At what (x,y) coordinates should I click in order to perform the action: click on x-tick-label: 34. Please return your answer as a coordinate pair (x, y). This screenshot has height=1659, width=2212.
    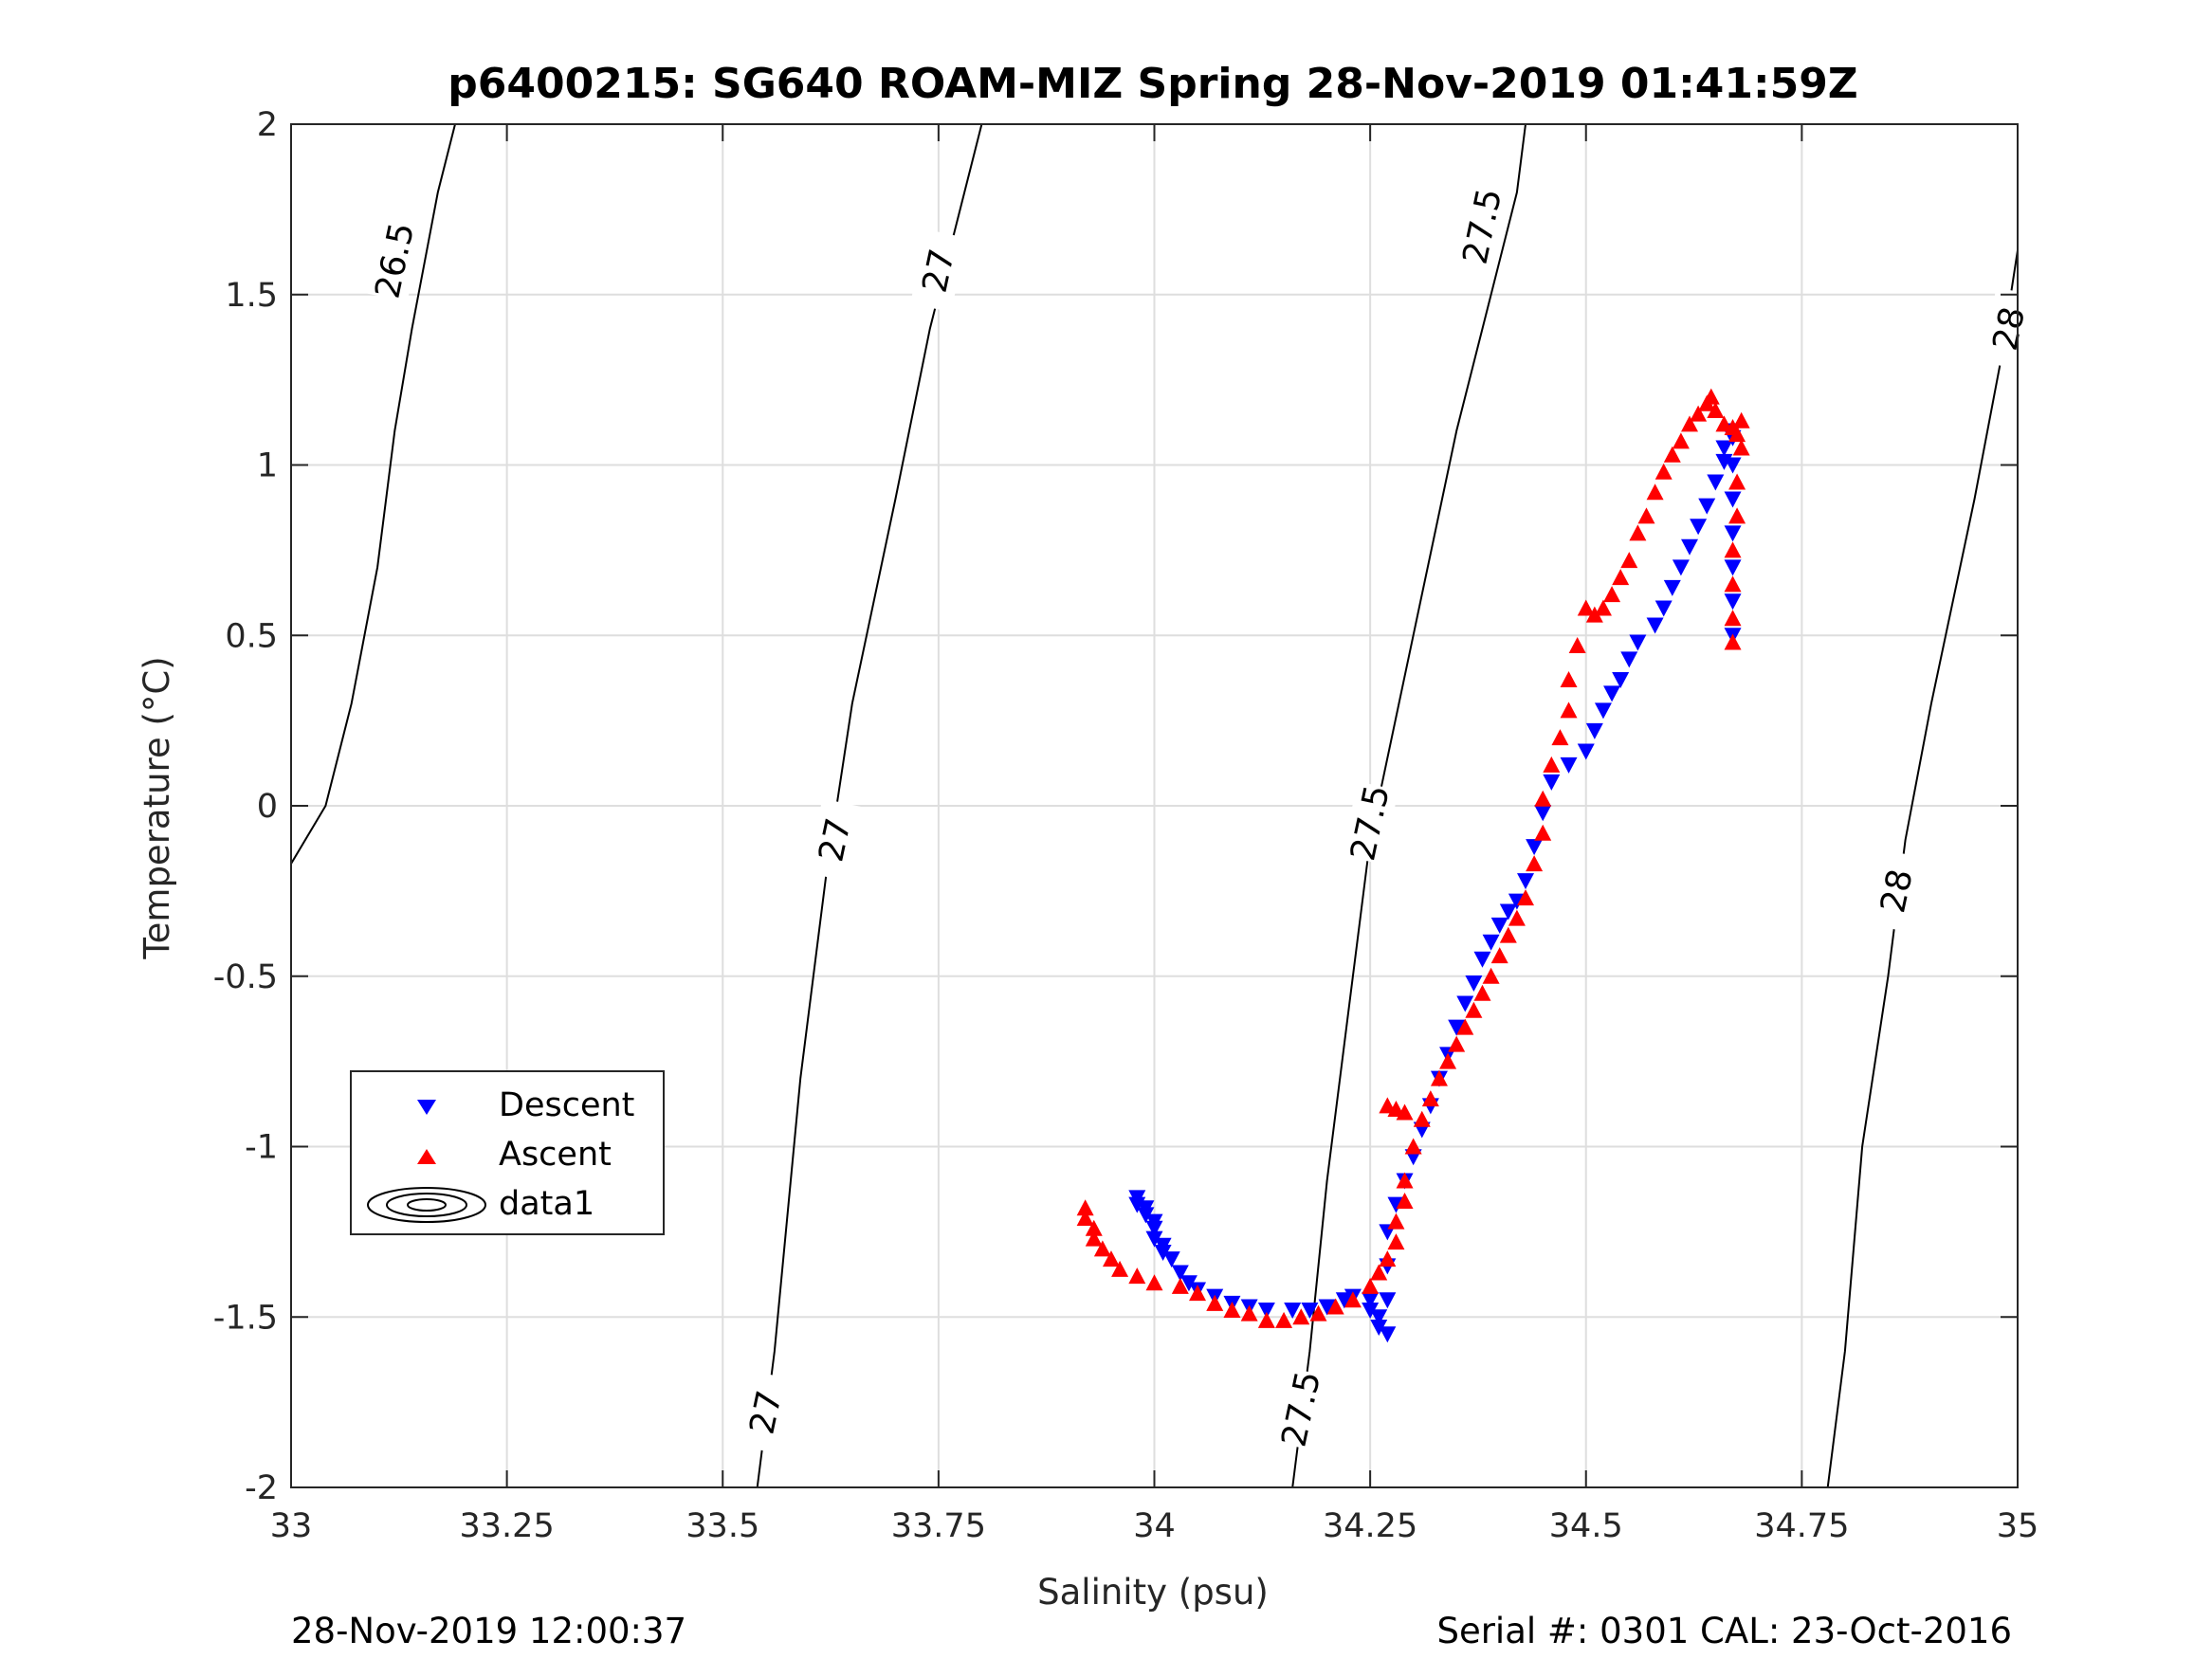
    Looking at the image, I should click on (1154, 1526).